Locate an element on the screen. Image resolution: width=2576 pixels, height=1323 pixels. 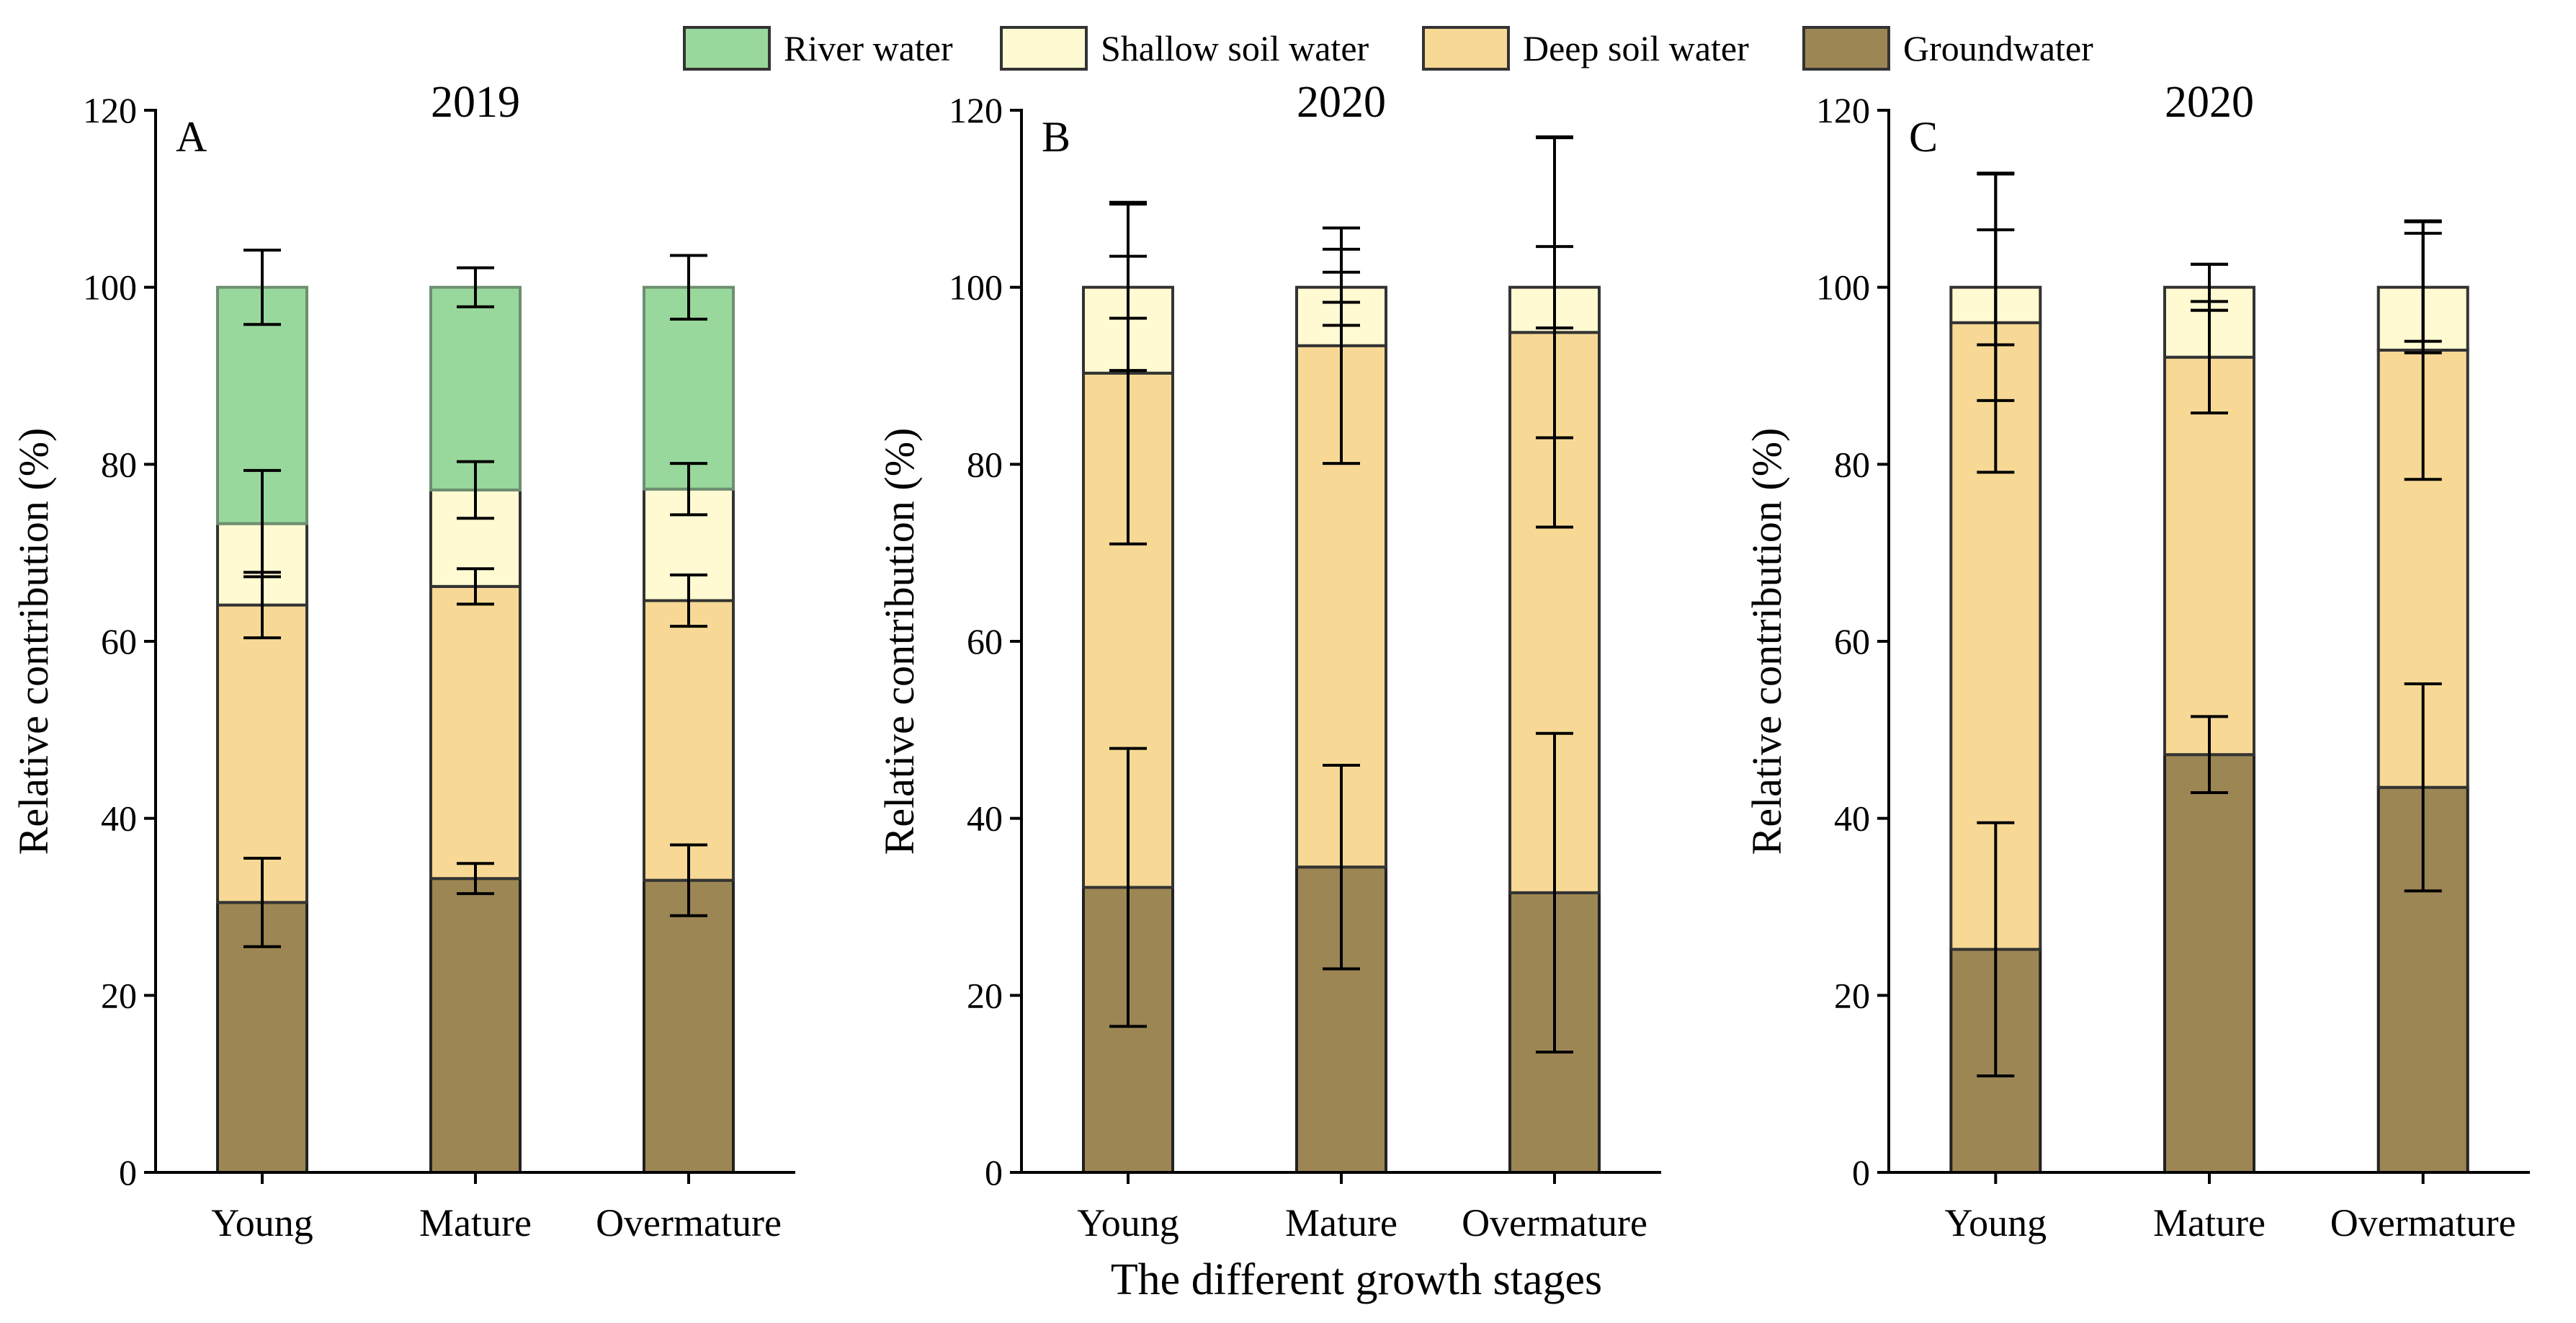
legend-item-ground: Groundwater is located at coordinates (1947, 48).